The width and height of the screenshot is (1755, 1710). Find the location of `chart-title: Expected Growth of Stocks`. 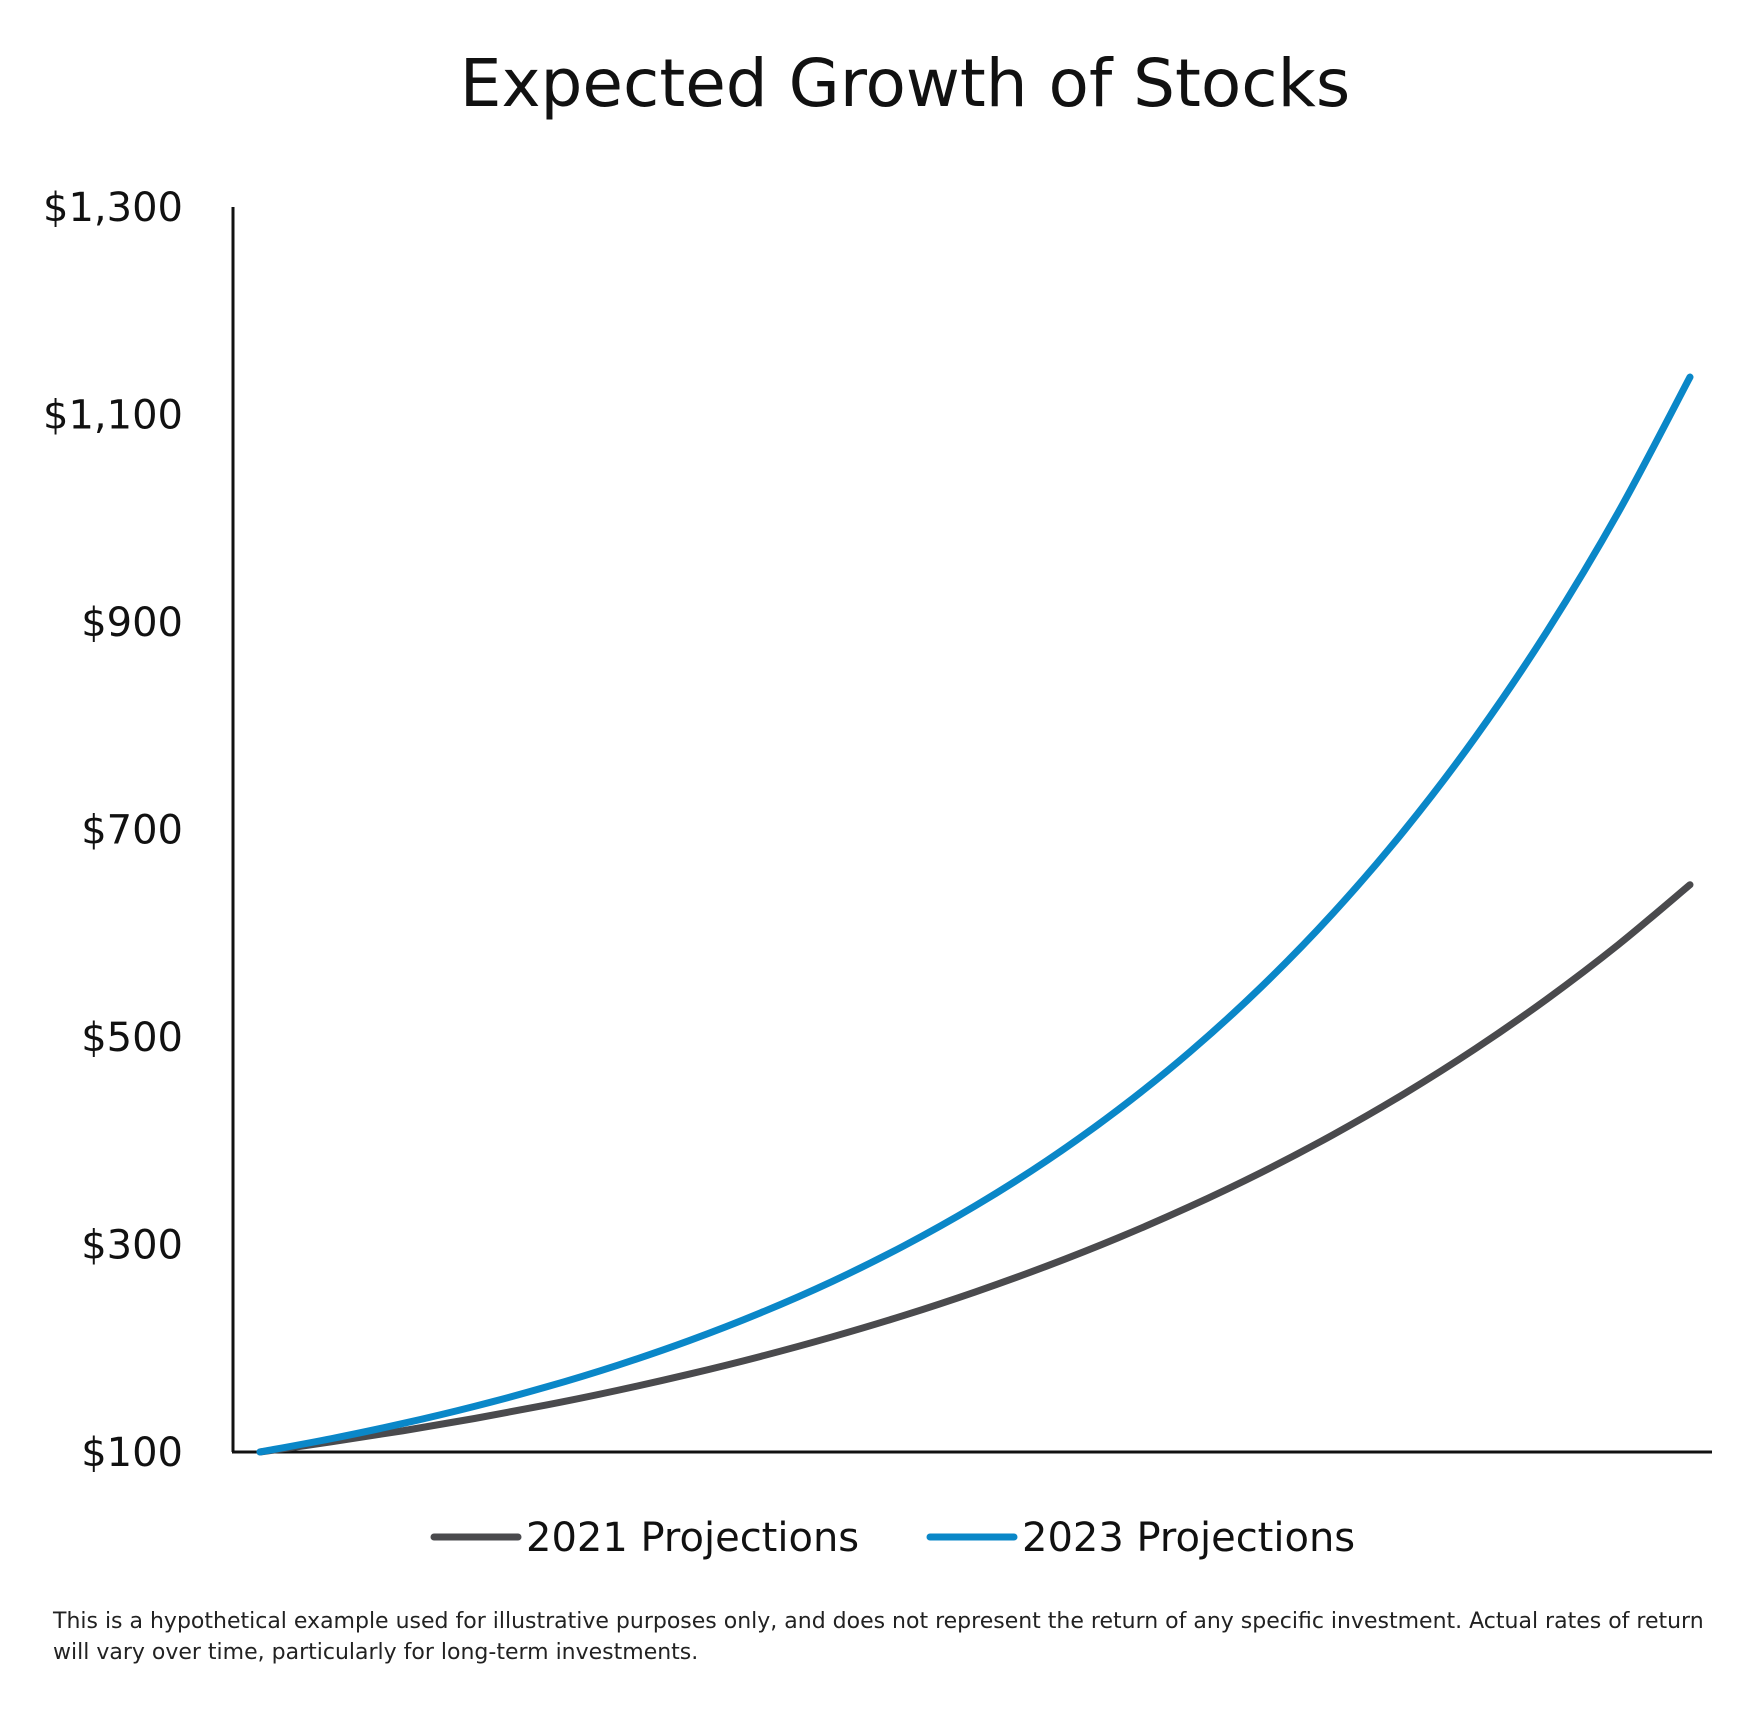

chart-title: Expected Growth of Stocks is located at coordinates (905, 83).